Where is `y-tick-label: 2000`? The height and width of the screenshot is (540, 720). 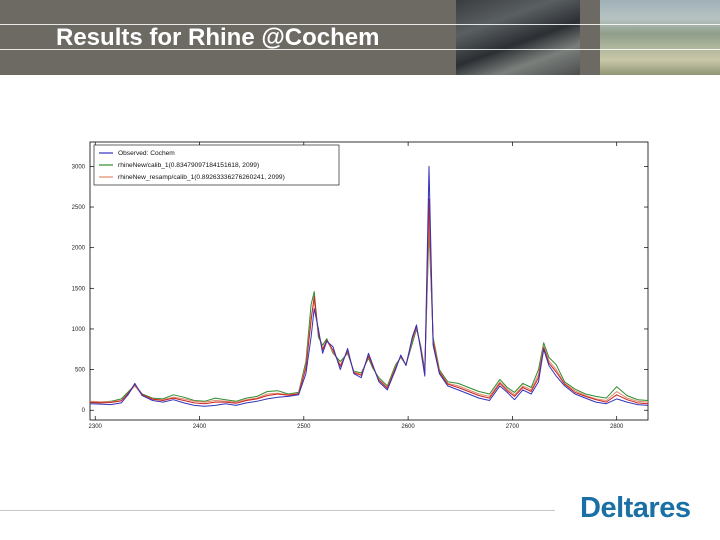 y-tick-label: 2000 is located at coordinates (79, 249).